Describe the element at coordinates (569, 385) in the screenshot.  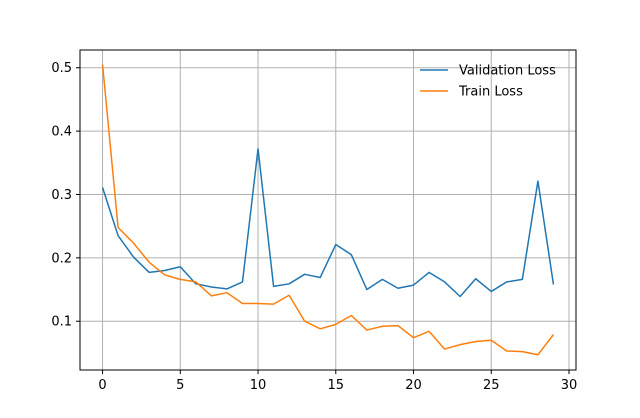
I see `x-tick-label: 30` at that location.